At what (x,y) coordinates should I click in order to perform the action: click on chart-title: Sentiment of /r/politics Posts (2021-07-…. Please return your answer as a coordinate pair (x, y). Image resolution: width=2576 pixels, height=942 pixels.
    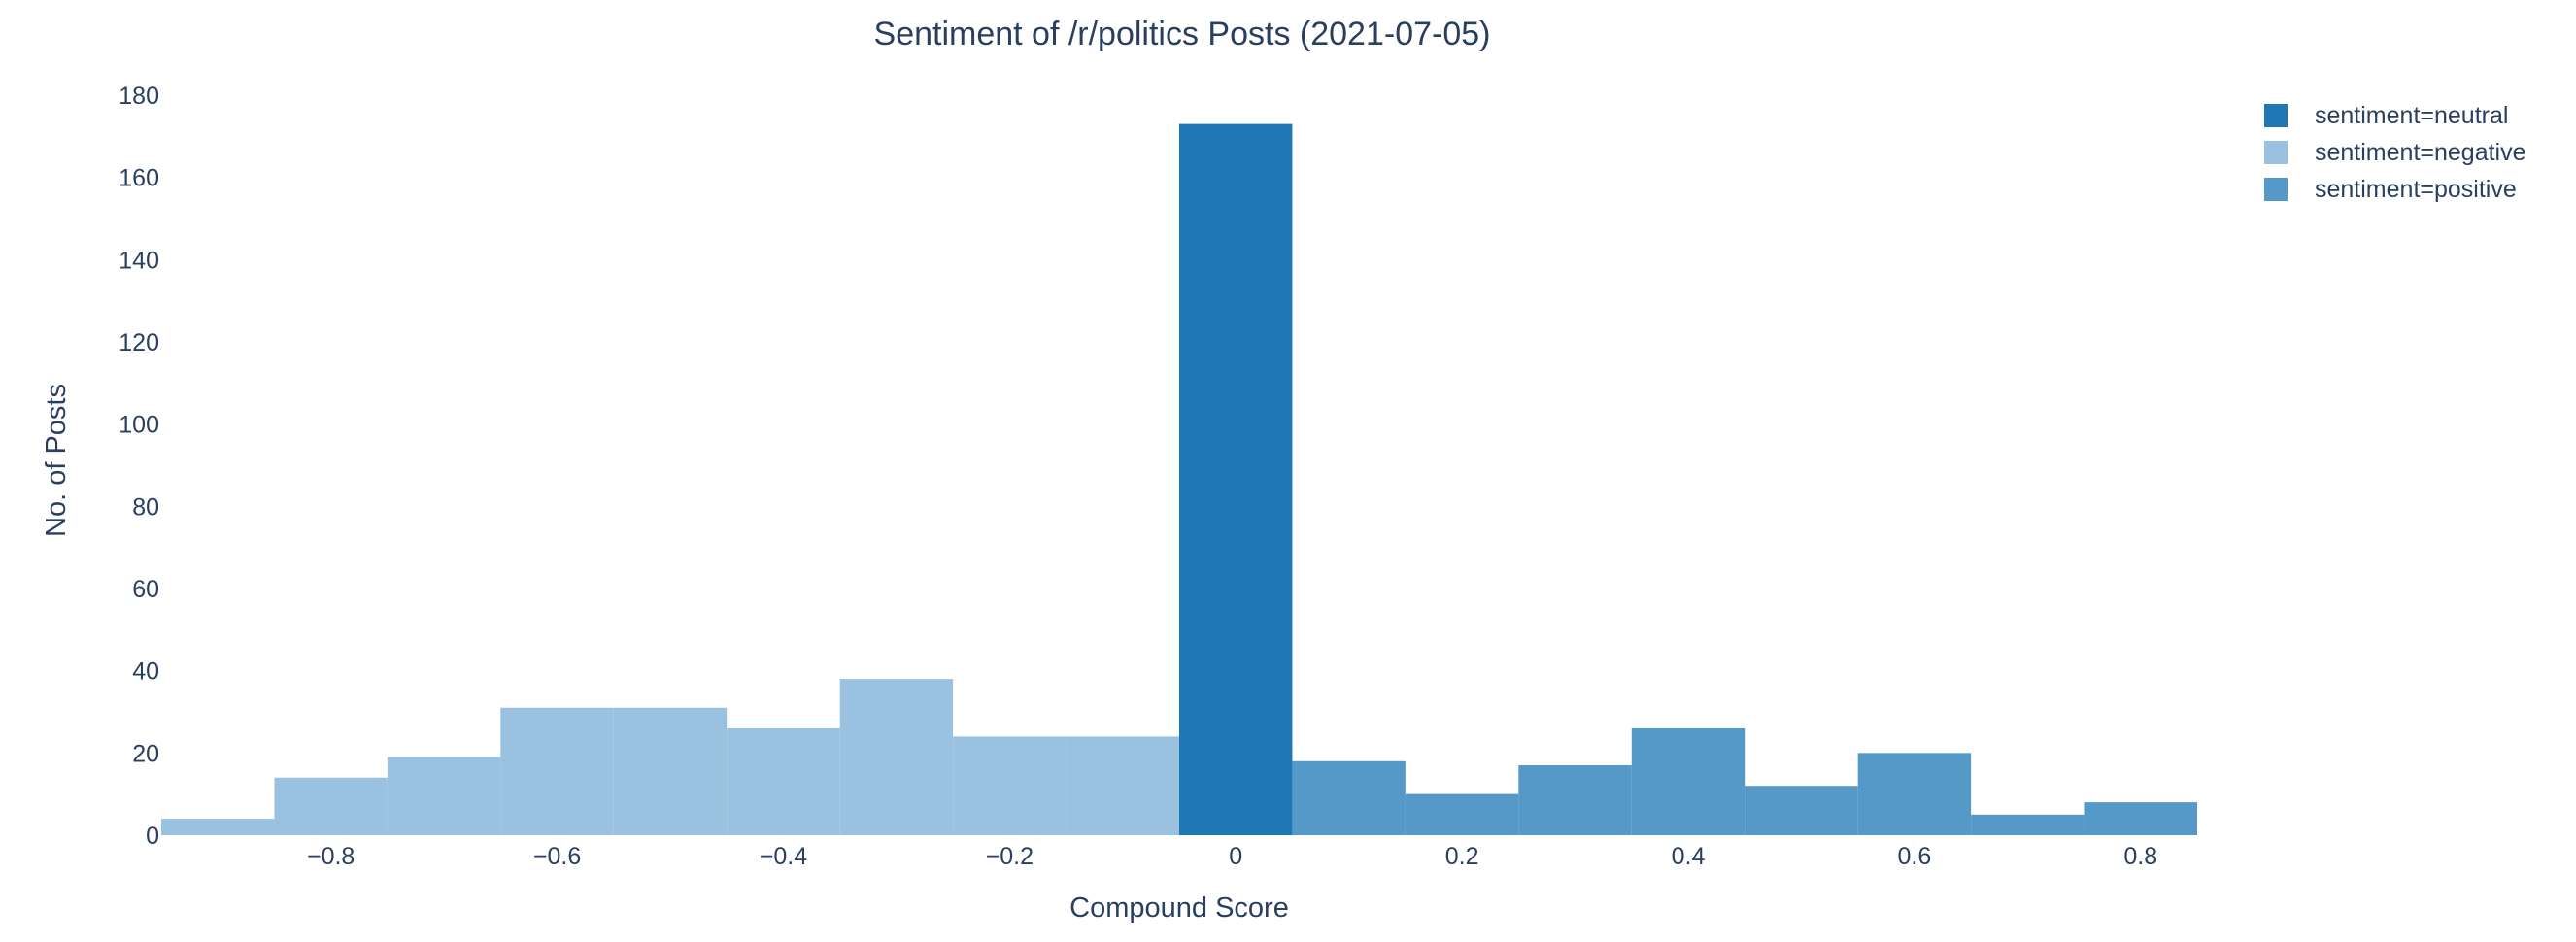
    Looking at the image, I should click on (1182, 34).